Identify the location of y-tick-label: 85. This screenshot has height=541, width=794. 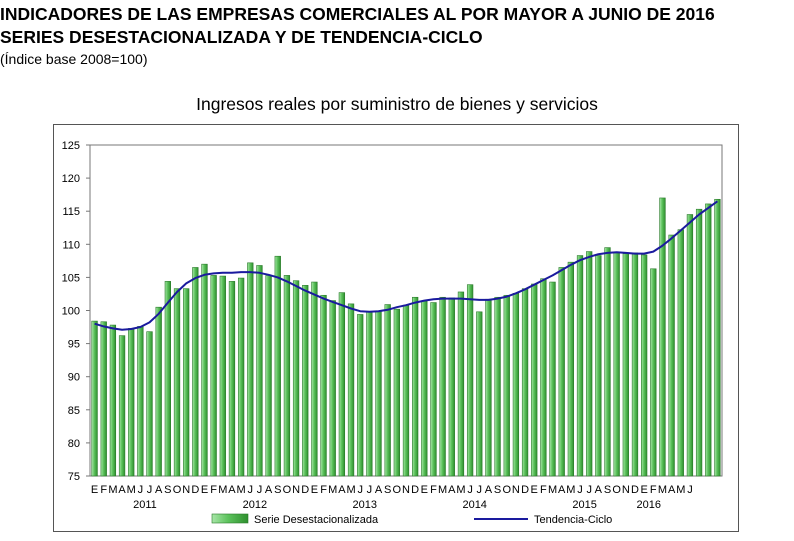
(74, 411).